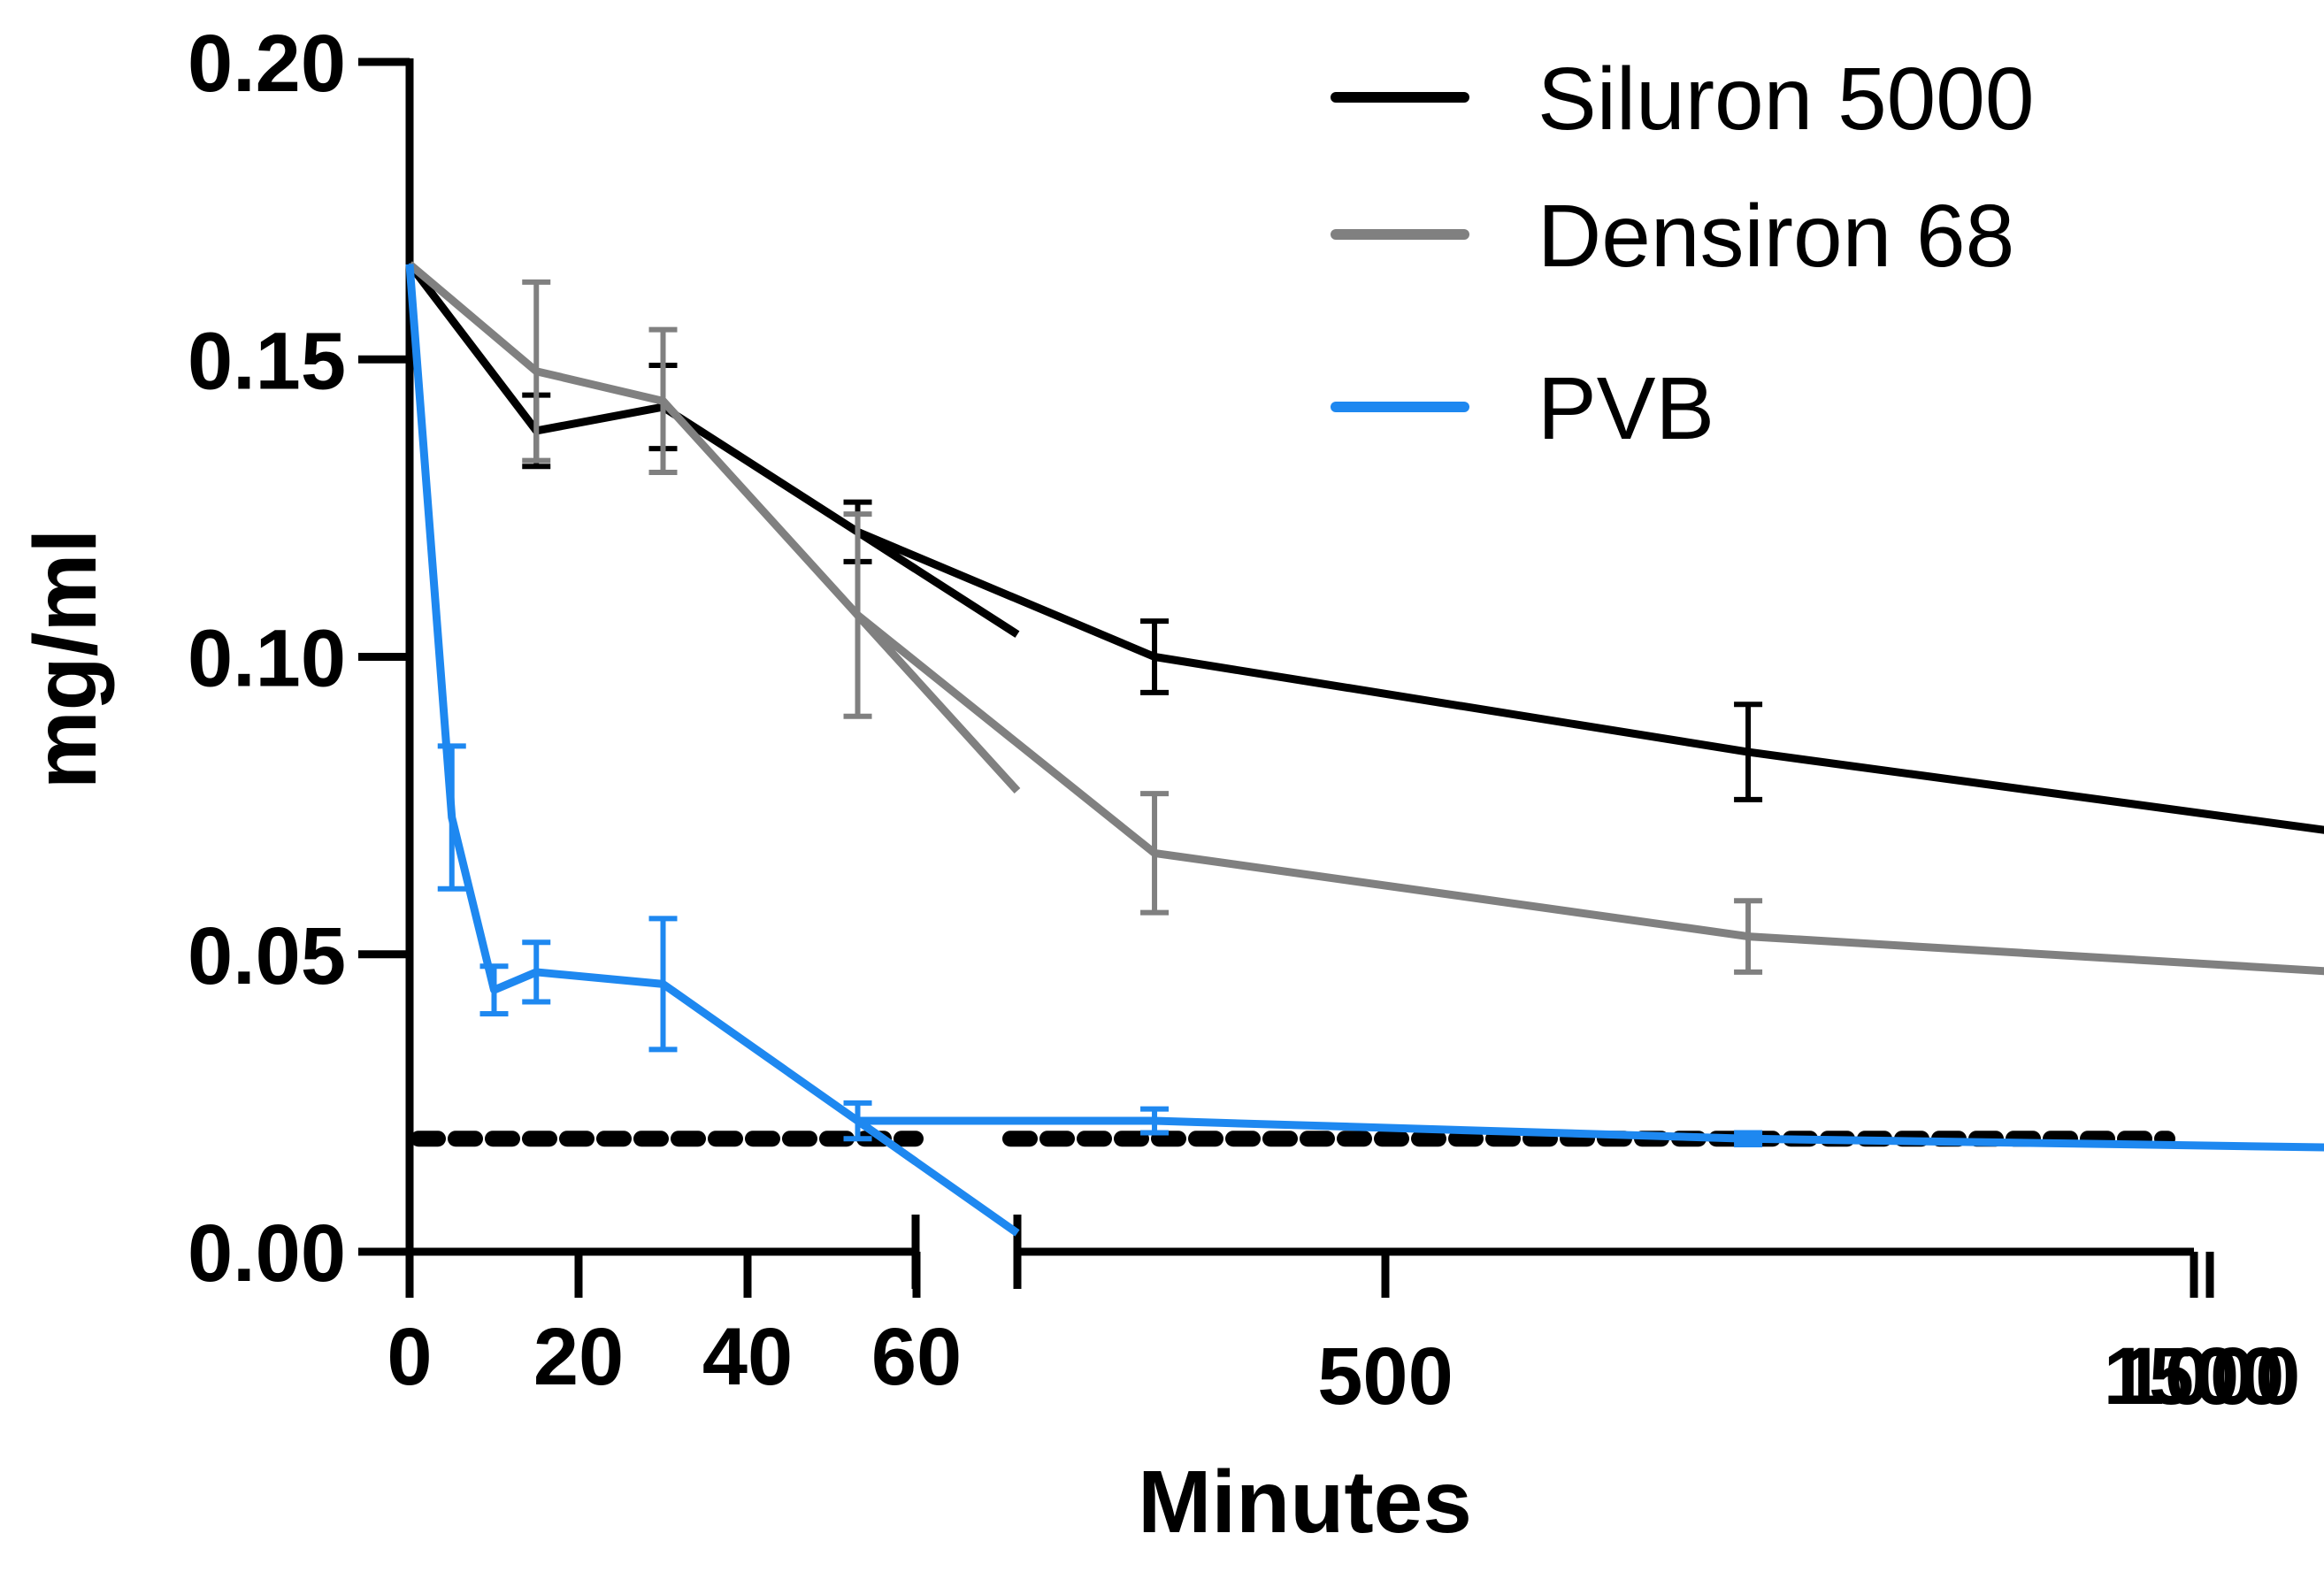  Describe the element at coordinates (1776, 236) in the screenshot. I see `legend-label-densiron-68: Densiron 68` at that location.